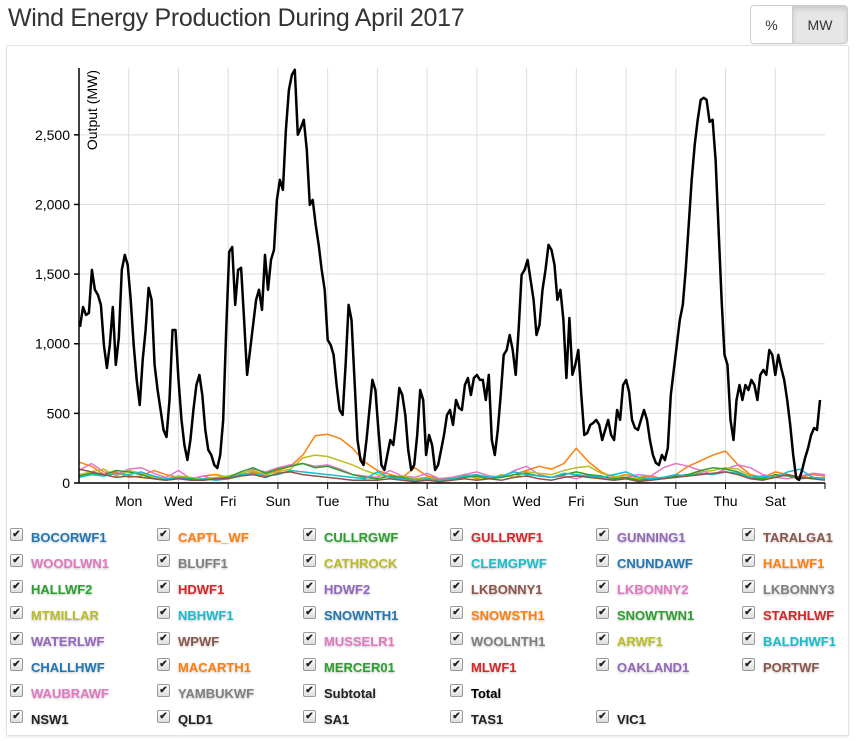 The image size is (857, 741). What do you see at coordinates (483, 666) in the screenshot?
I see `legend-item-mlwf1: ✔ MLWF1` at bounding box center [483, 666].